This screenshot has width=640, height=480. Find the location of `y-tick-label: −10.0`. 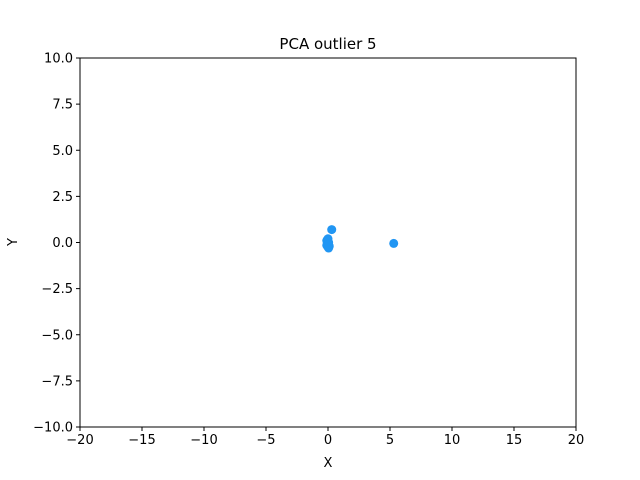

y-tick-label: −10.0 is located at coordinates (53, 428).